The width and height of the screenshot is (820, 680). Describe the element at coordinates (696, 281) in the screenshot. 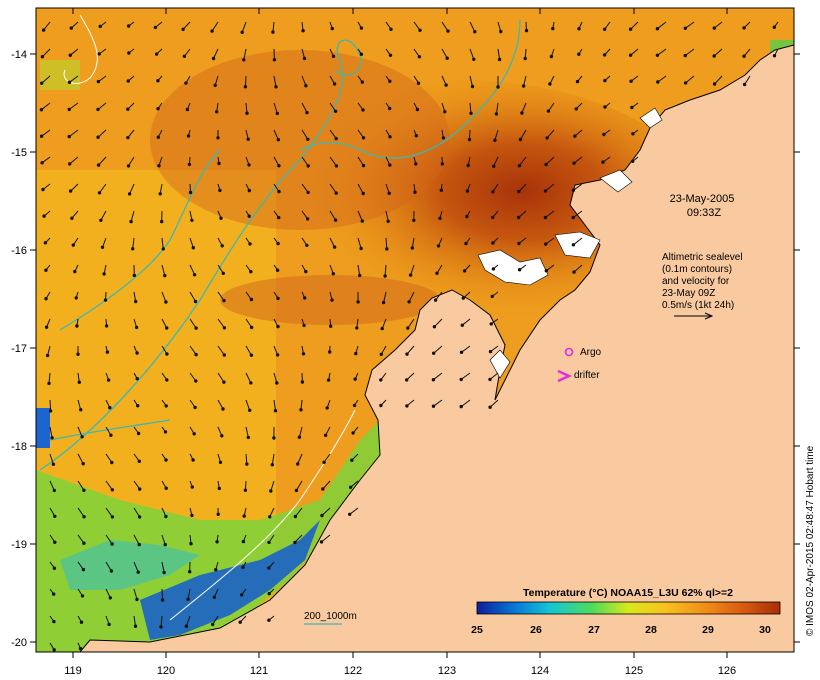

I see `altimetry-note-line: and velocity for` at that location.